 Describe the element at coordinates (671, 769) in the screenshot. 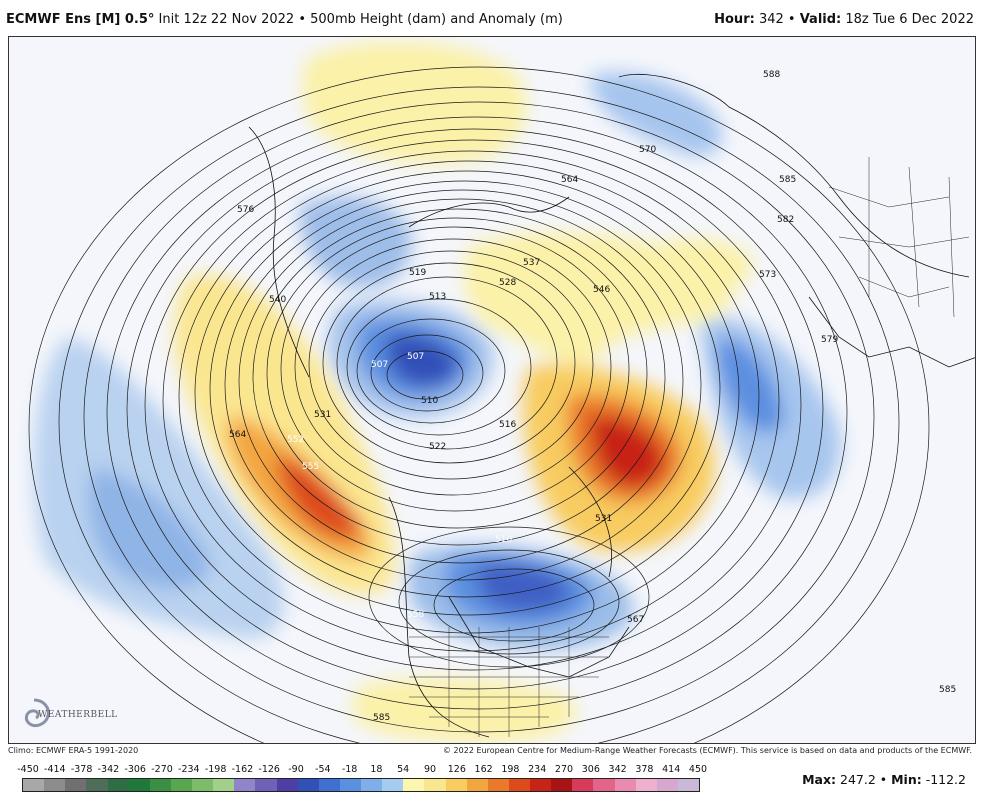

I see `colorbar-tick-label: 414` at that location.